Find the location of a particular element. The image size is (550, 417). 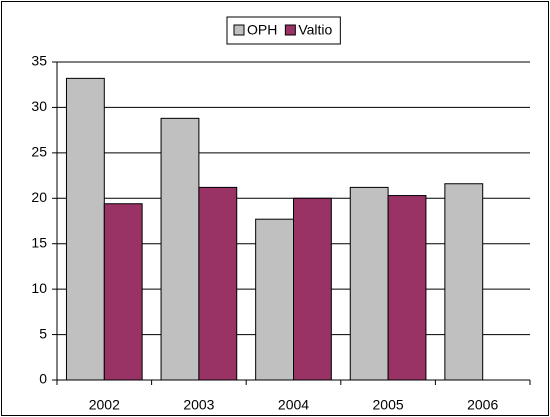

legend-box is located at coordinates (283, 30).